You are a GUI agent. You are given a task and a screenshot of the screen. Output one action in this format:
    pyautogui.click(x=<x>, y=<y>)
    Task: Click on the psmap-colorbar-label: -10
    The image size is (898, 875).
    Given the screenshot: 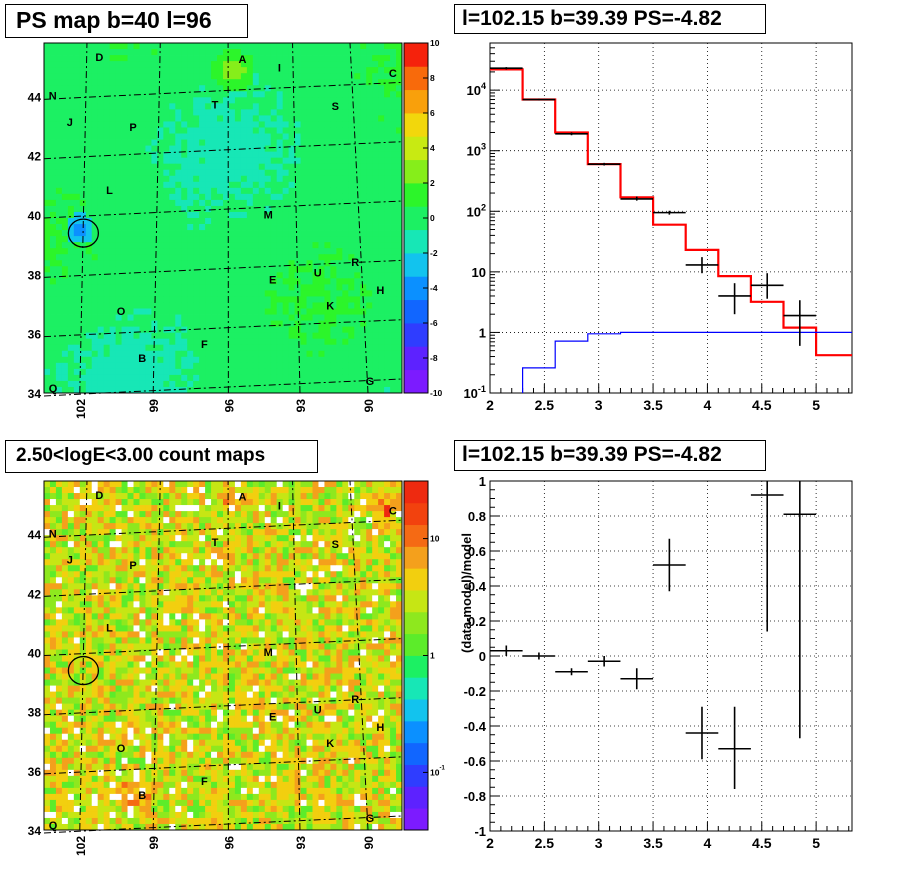 What is the action you would take?
    pyautogui.click(x=436, y=393)
    